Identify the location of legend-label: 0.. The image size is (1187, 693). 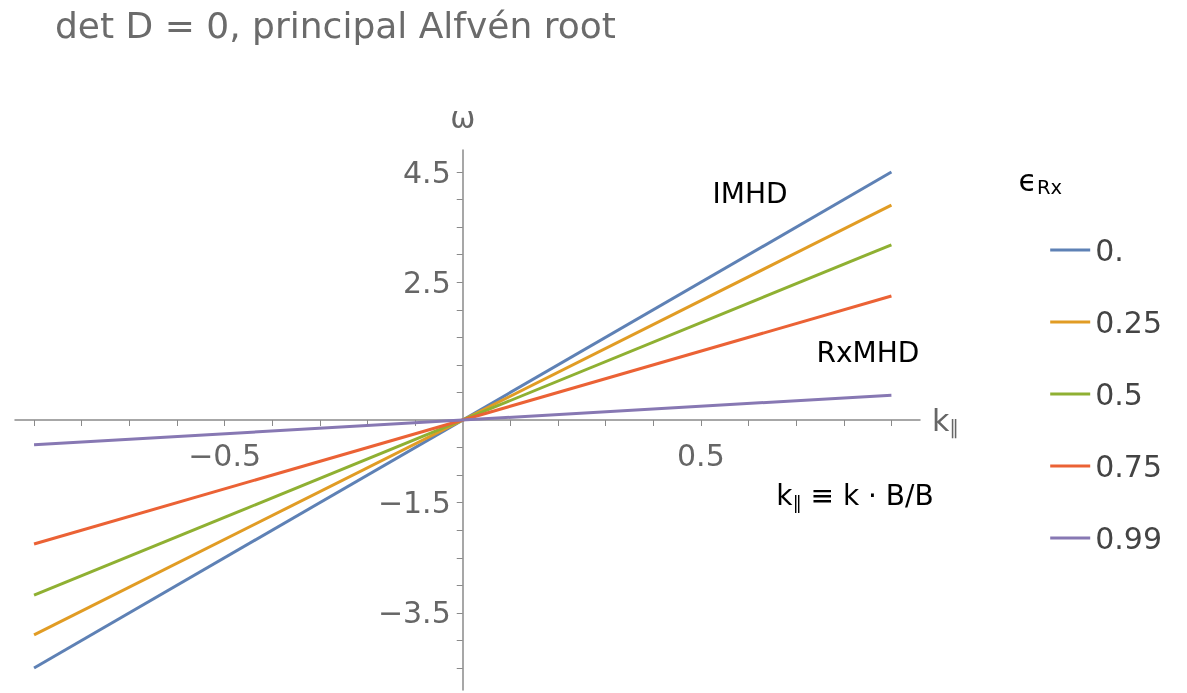
(1109, 250).